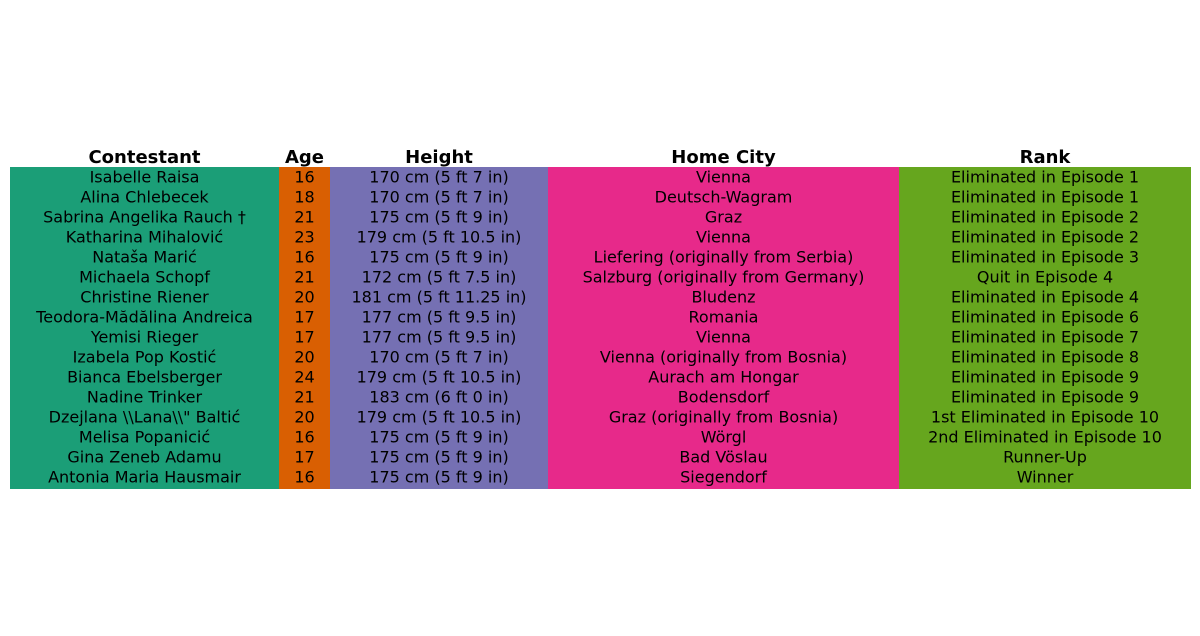 The height and width of the screenshot is (636, 1200). Describe the element at coordinates (304, 157) in the screenshot. I see `column-header-age: Age` at that location.